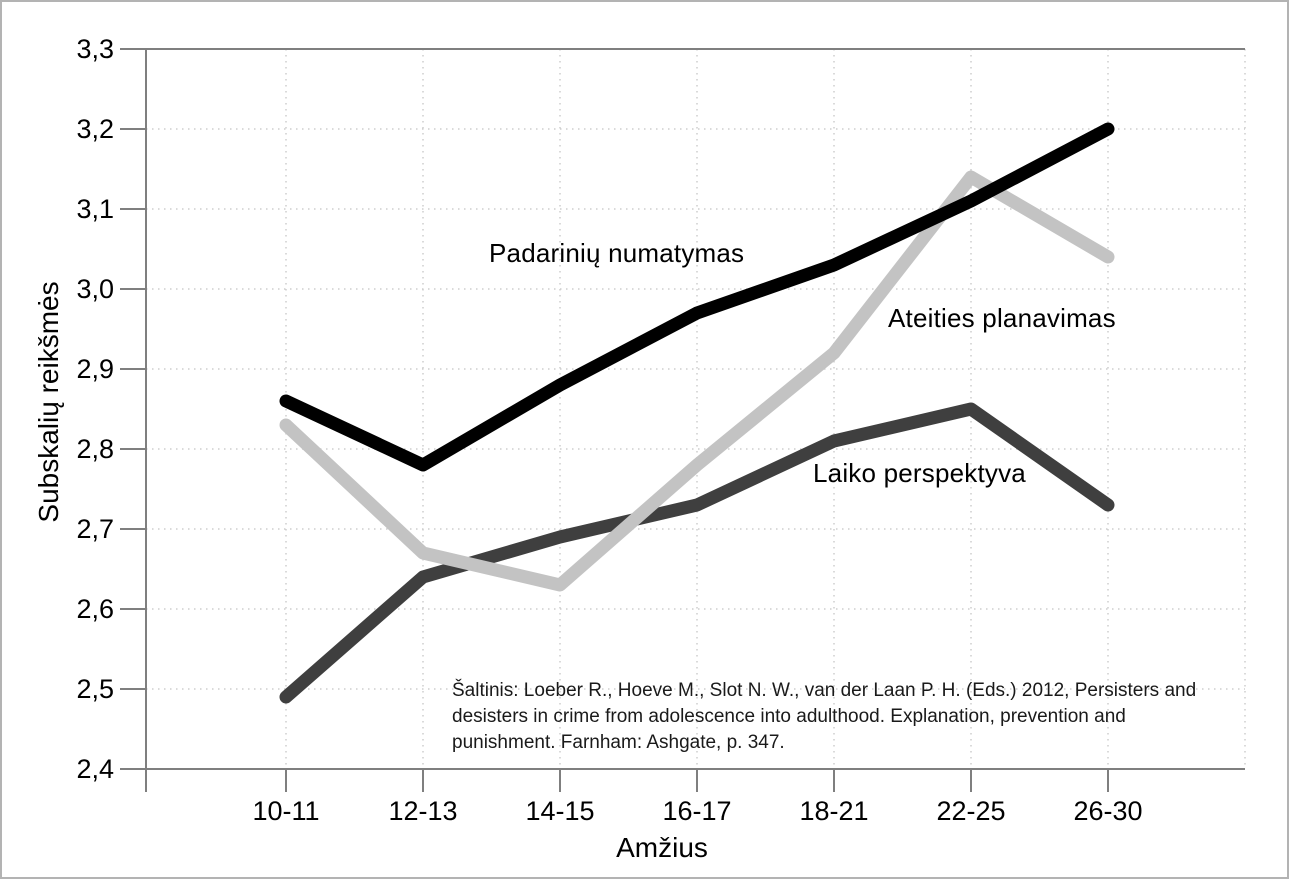 The image size is (1289, 879). I want to click on source-line: punishment. Farnham: Ashgate, p. 347., so click(618, 742).